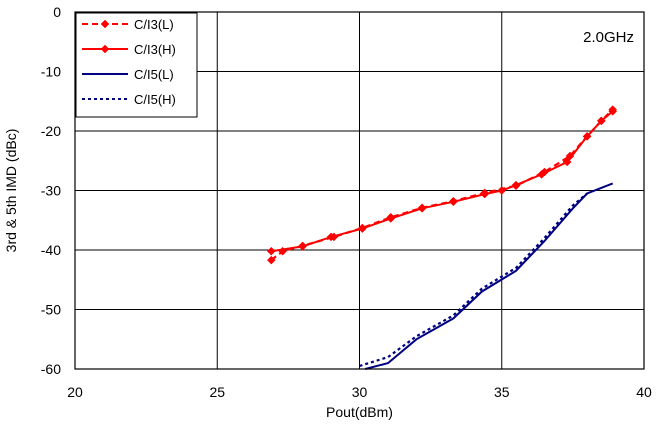  I want to click on y-axis-label: 3rd & 5th IMD (dBc), so click(11, 191).